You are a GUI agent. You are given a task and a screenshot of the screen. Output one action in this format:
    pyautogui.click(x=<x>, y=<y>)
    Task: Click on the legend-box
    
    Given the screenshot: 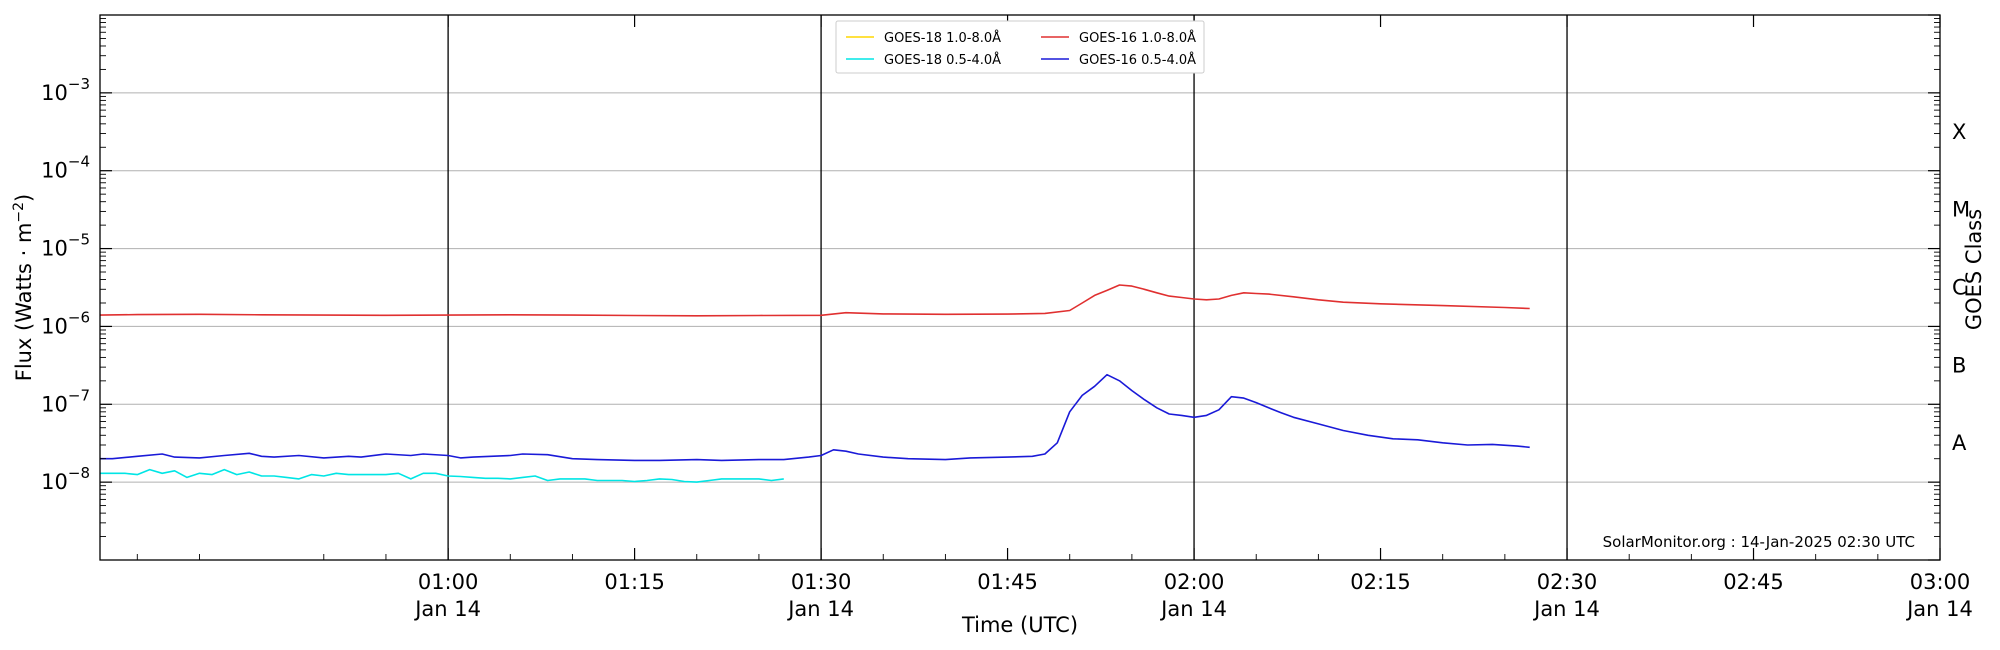 What is the action you would take?
    pyautogui.click(x=1020, y=47)
    